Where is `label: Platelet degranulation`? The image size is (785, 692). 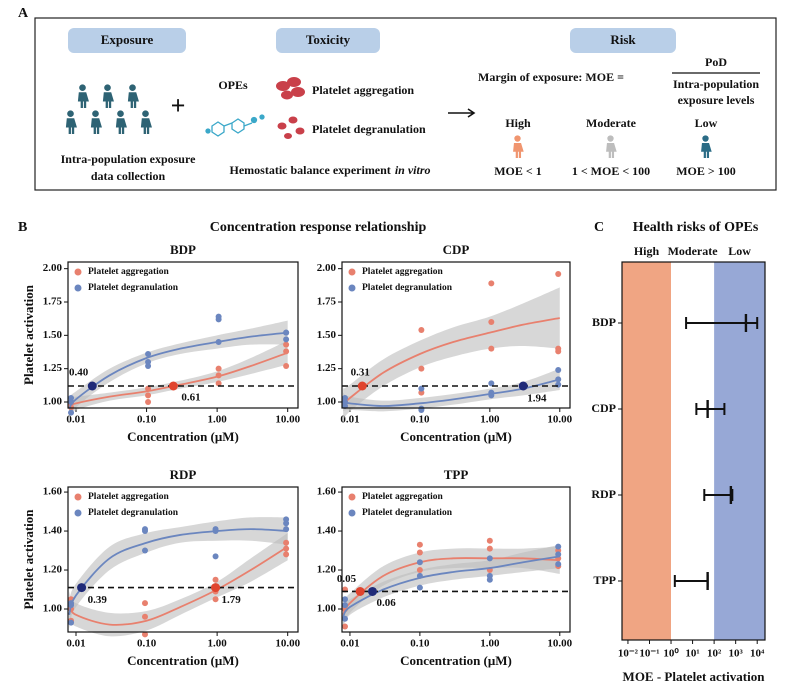 label: Platelet degranulation is located at coordinates (369, 129).